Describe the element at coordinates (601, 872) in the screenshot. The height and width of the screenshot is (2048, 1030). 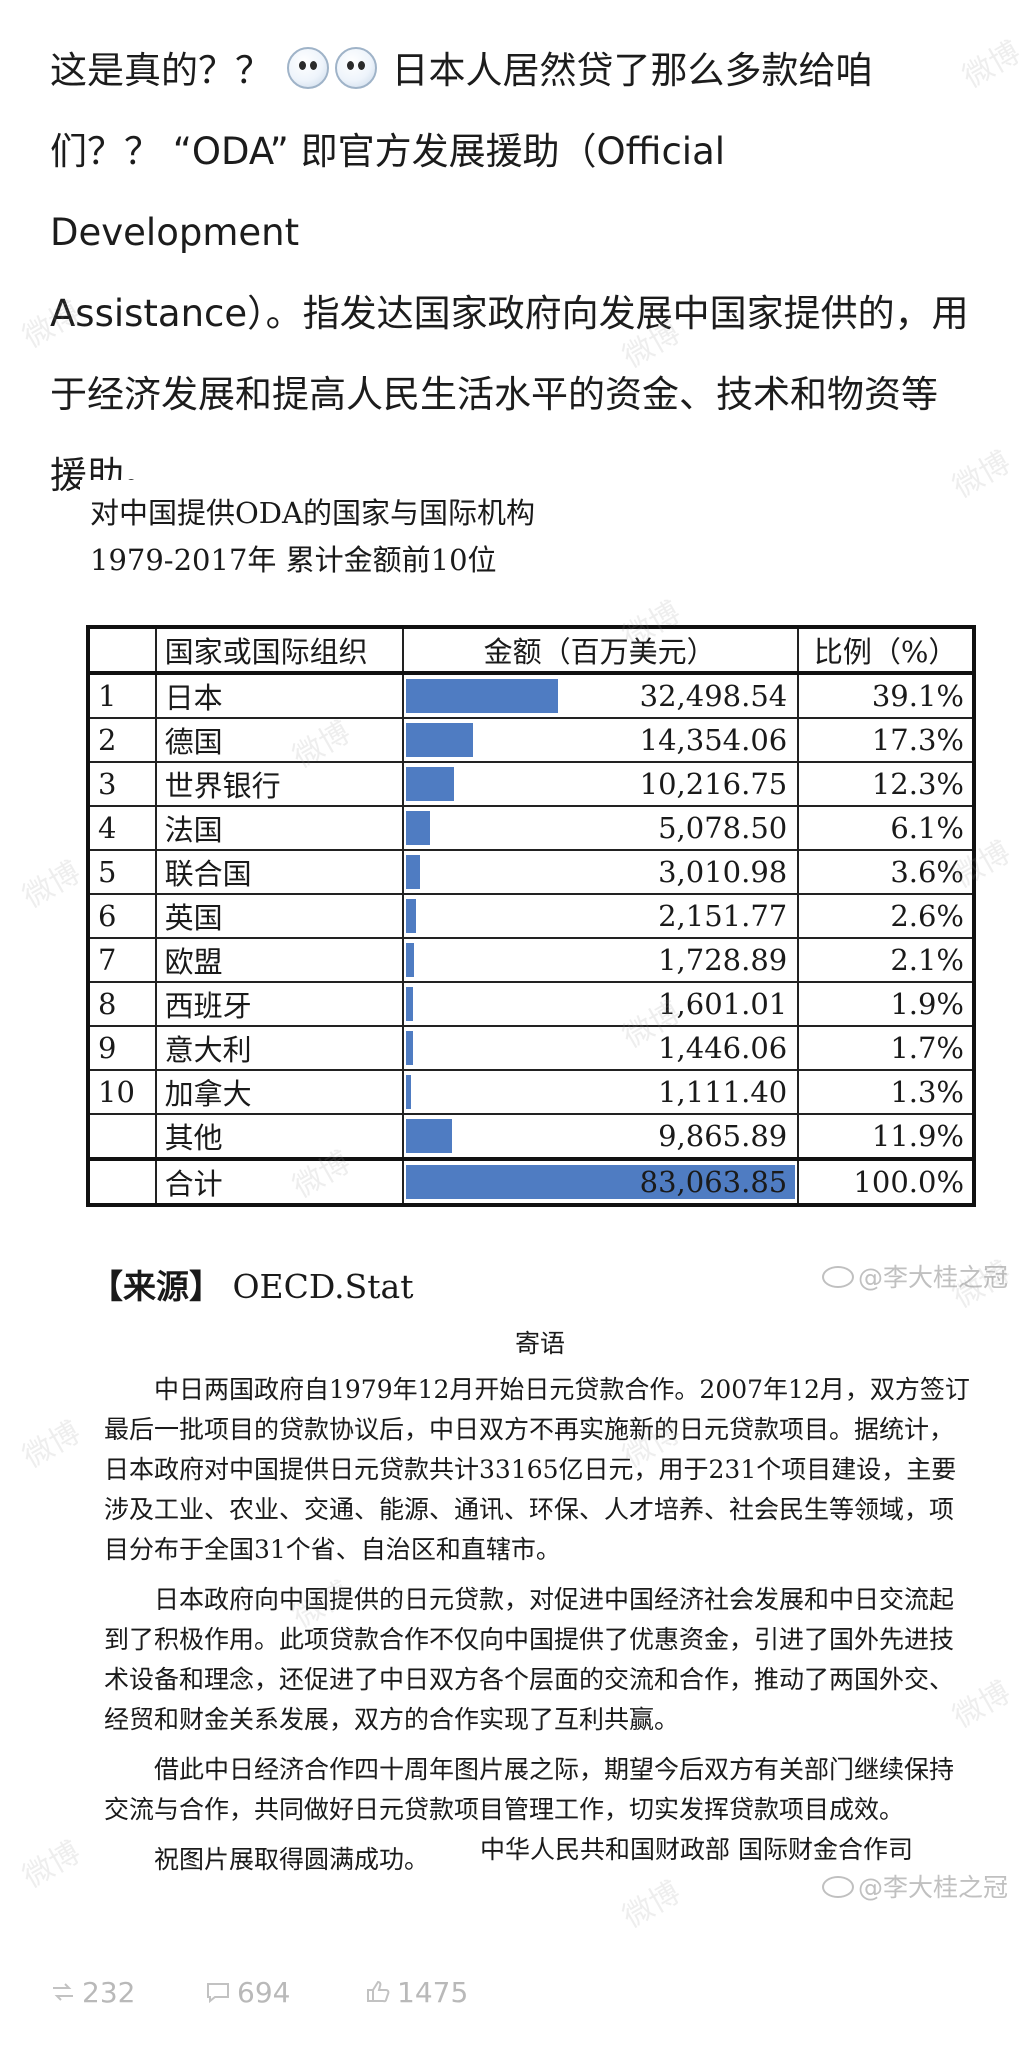
I see `cell-amount: 3,010.98` at that location.